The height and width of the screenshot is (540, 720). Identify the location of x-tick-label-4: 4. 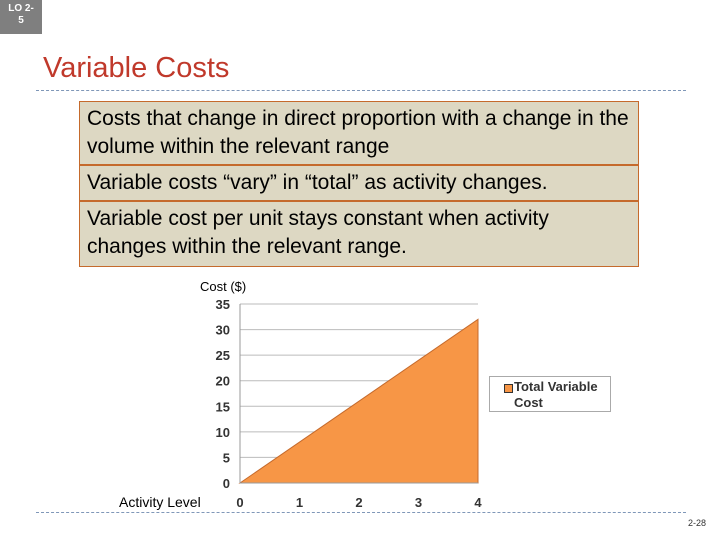
(478, 502).